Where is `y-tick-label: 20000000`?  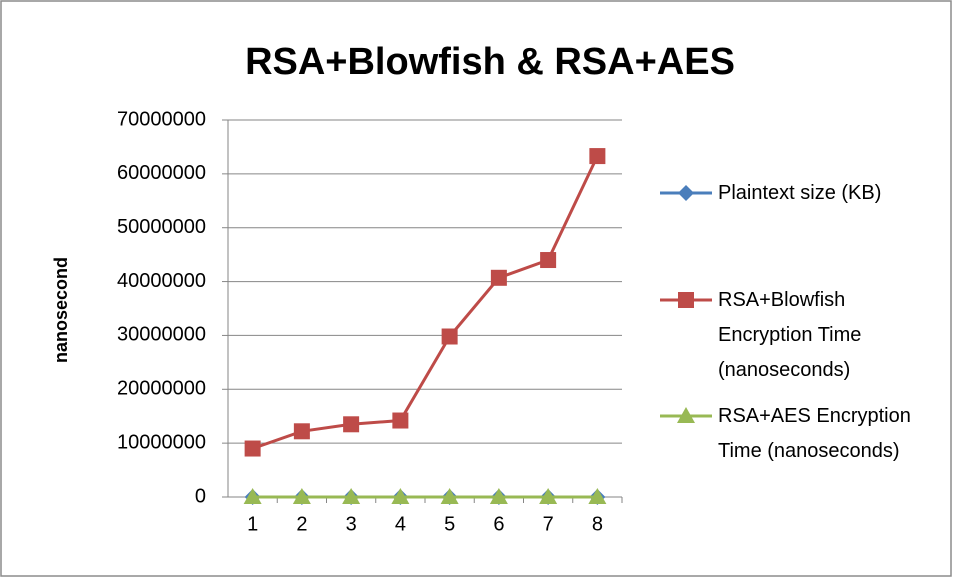
y-tick-label: 20000000 is located at coordinates (161, 389).